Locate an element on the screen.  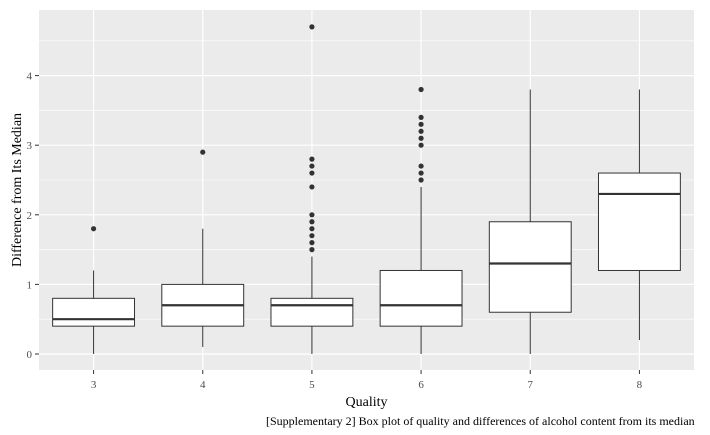
x-tick-label: 8 is located at coordinates (640, 385).